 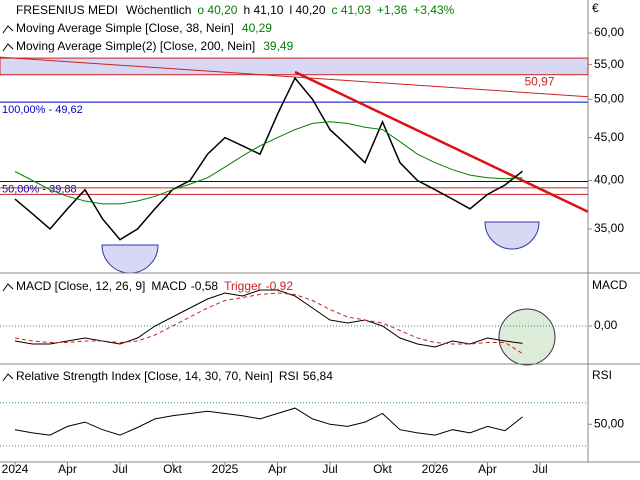 I want to click on y-tick-label: 60,00, so click(x=609, y=32).